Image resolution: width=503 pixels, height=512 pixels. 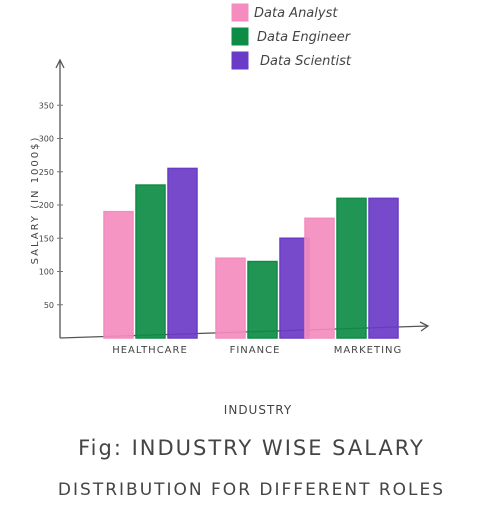 I want to click on y-tick-label: 350, so click(x=46, y=105).